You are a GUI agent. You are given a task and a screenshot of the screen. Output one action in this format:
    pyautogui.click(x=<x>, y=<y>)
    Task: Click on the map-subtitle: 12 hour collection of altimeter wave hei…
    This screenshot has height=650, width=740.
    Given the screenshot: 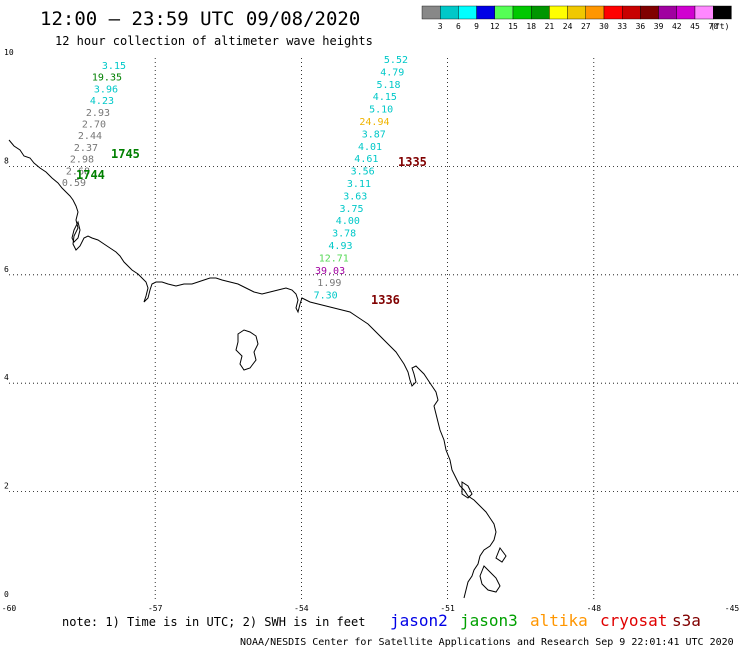 What is the action you would take?
    pyautogui.click(x=214, y=41)
    